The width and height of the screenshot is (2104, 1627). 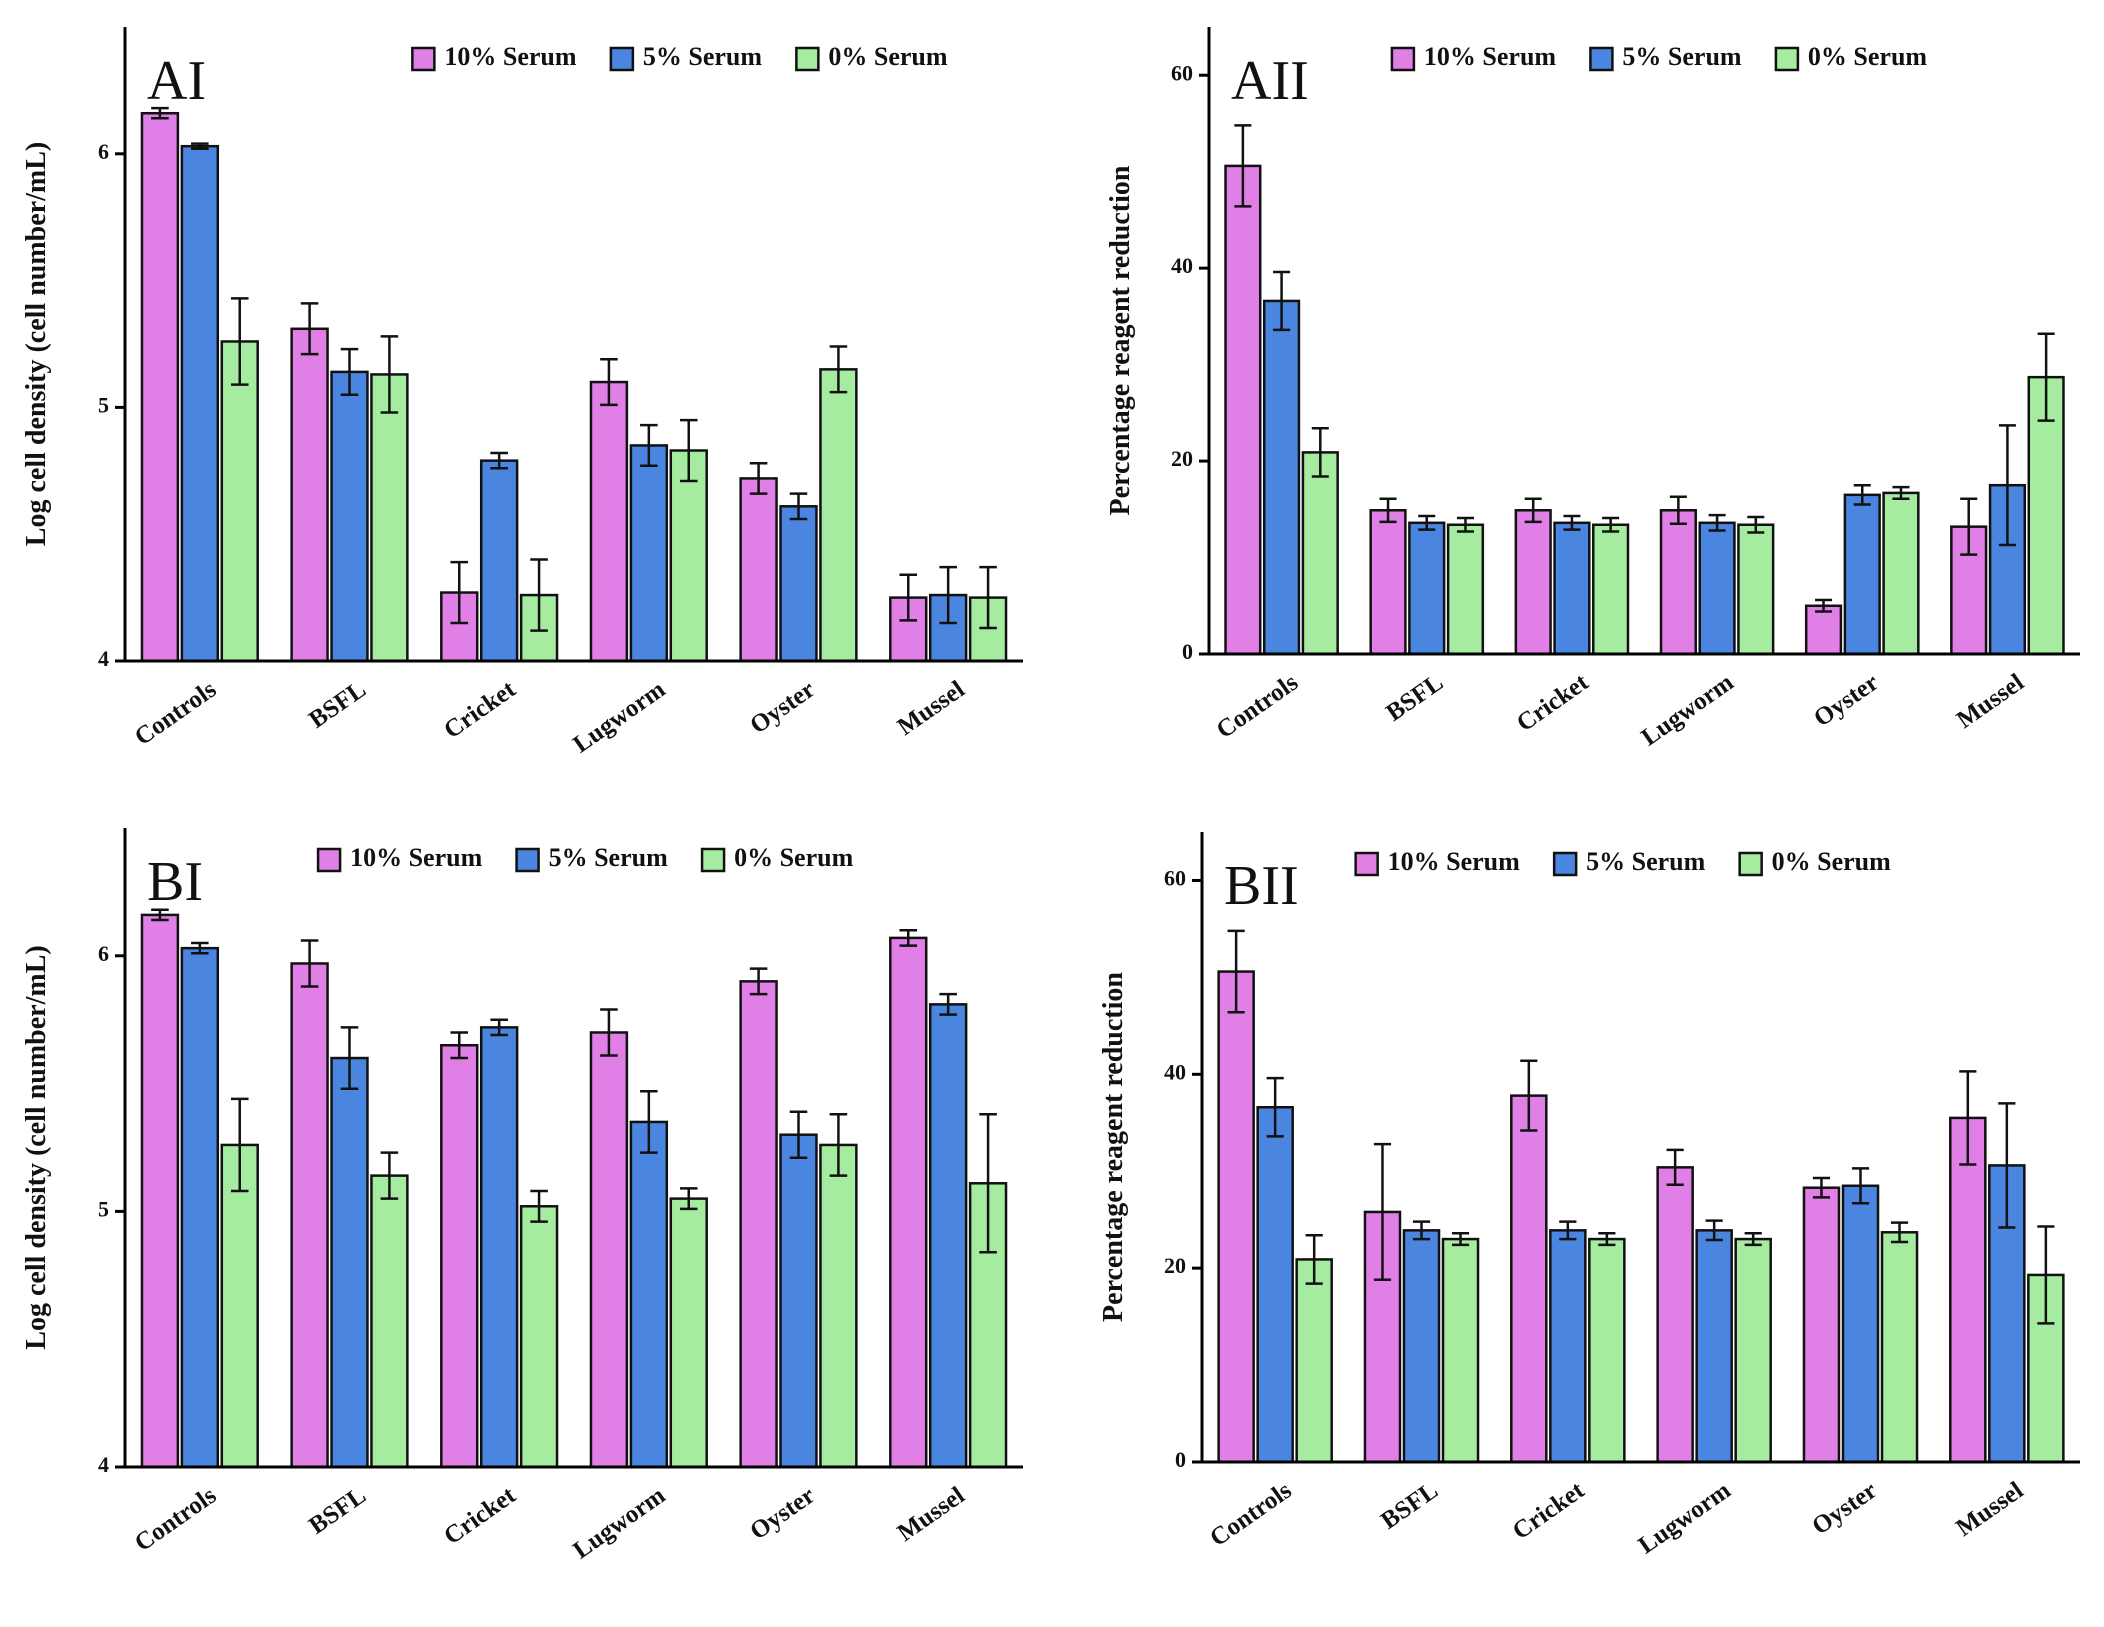 I want to click on panel-title: AI, so click(x=176, y=81).